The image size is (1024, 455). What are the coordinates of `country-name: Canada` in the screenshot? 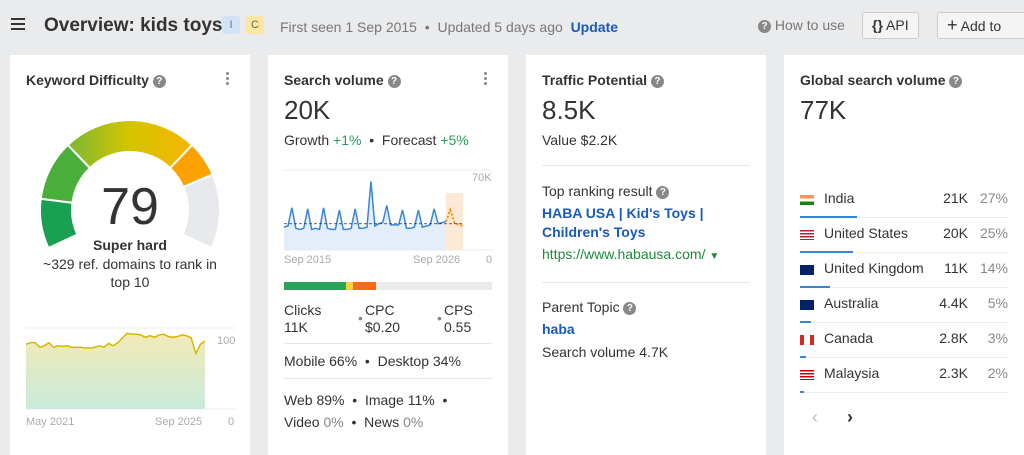 It's located at (849, 338).